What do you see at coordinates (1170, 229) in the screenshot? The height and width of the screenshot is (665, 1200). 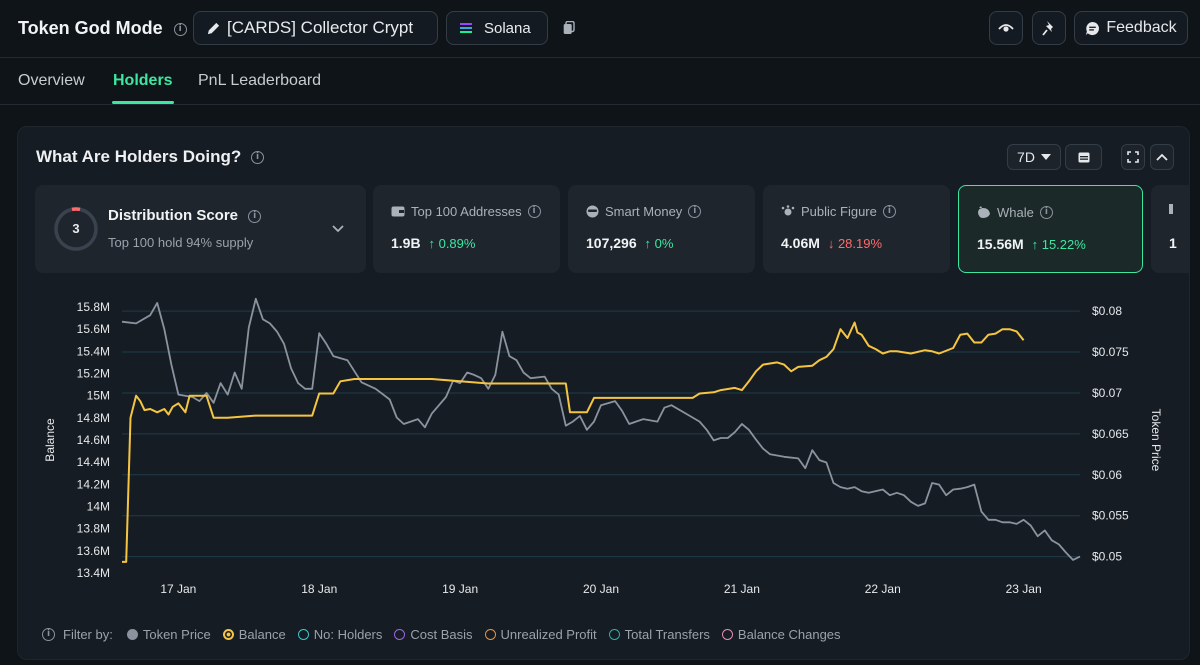 I see `card-partial: 1` at bounding box center [1170, 229].